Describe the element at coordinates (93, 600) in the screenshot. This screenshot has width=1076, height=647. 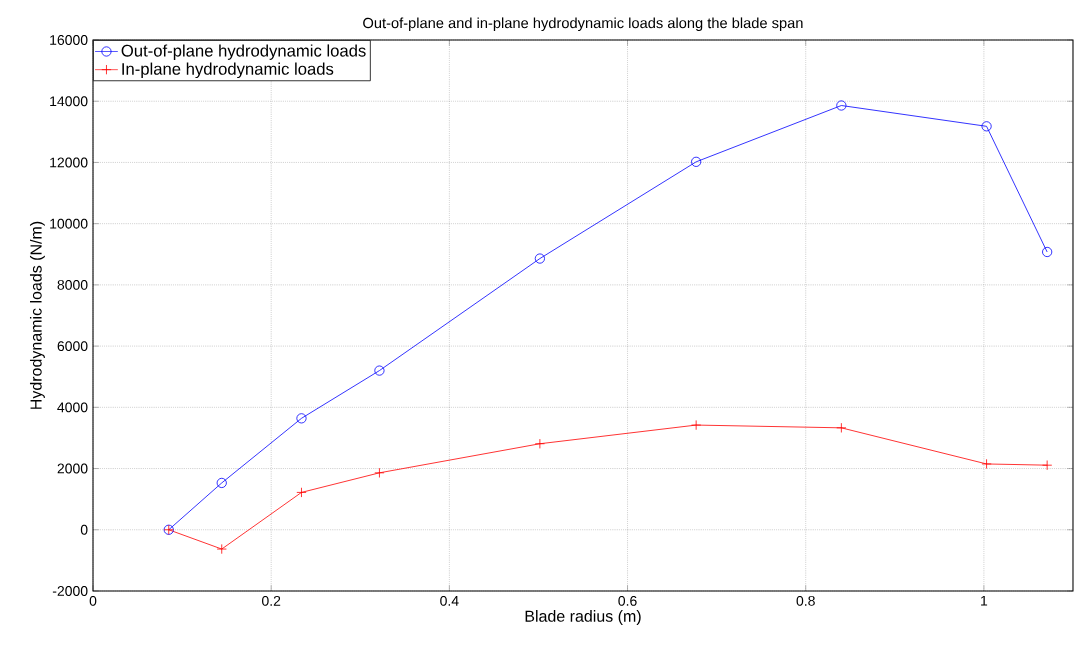
I see `x-tick-label: 0` at that location.